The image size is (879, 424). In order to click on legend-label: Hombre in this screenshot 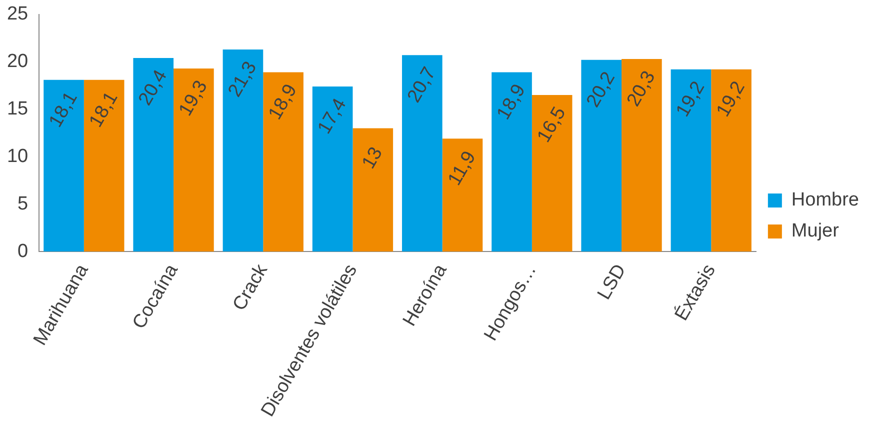, I will do `click(825, 200)`.